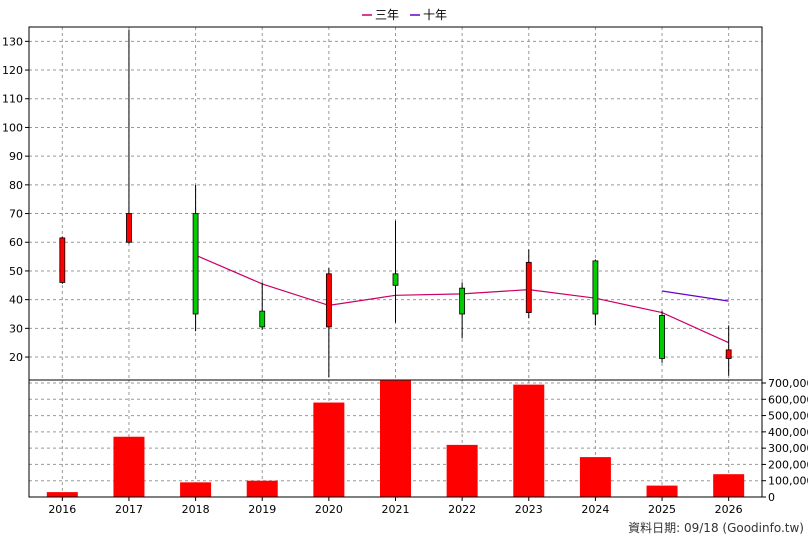 The image size is (808, 540). I want to click on volume-tick-label: 0, so click(771, 497).